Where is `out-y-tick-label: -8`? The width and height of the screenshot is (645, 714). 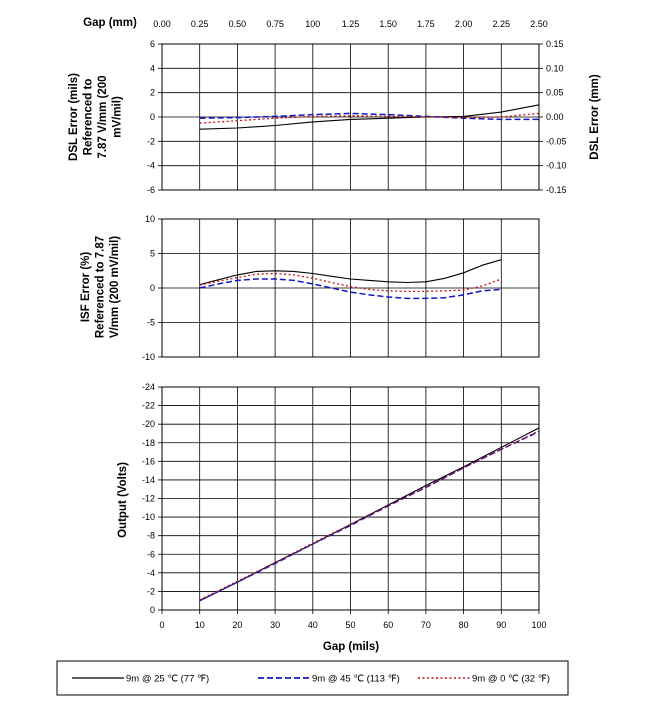 out-y-tick-label: -8 is located at coordinates (151, 536).